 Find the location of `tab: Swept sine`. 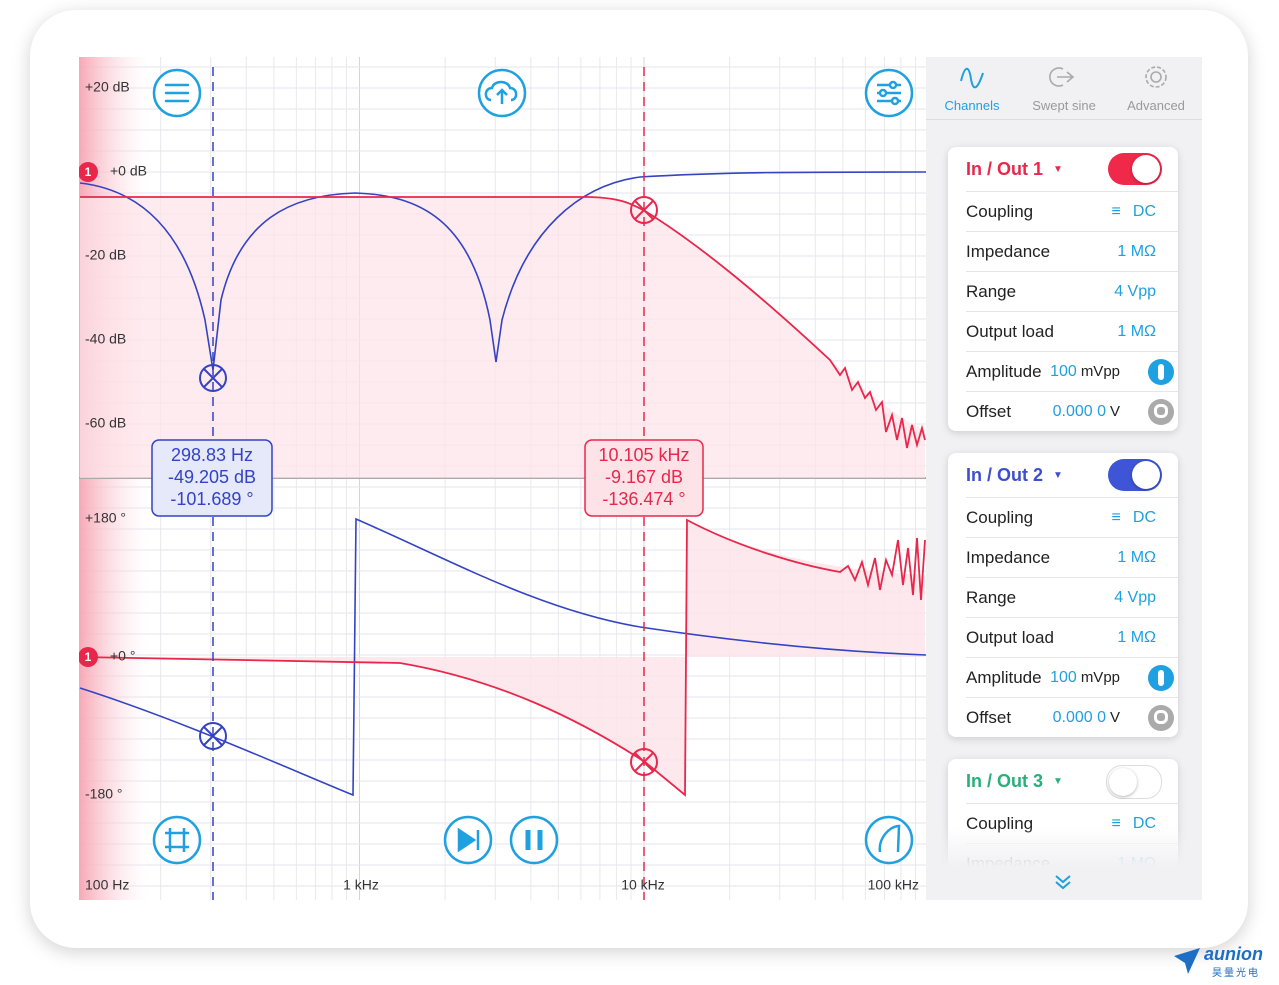

tab: Swept sine is located at coordinates (1064, 88).